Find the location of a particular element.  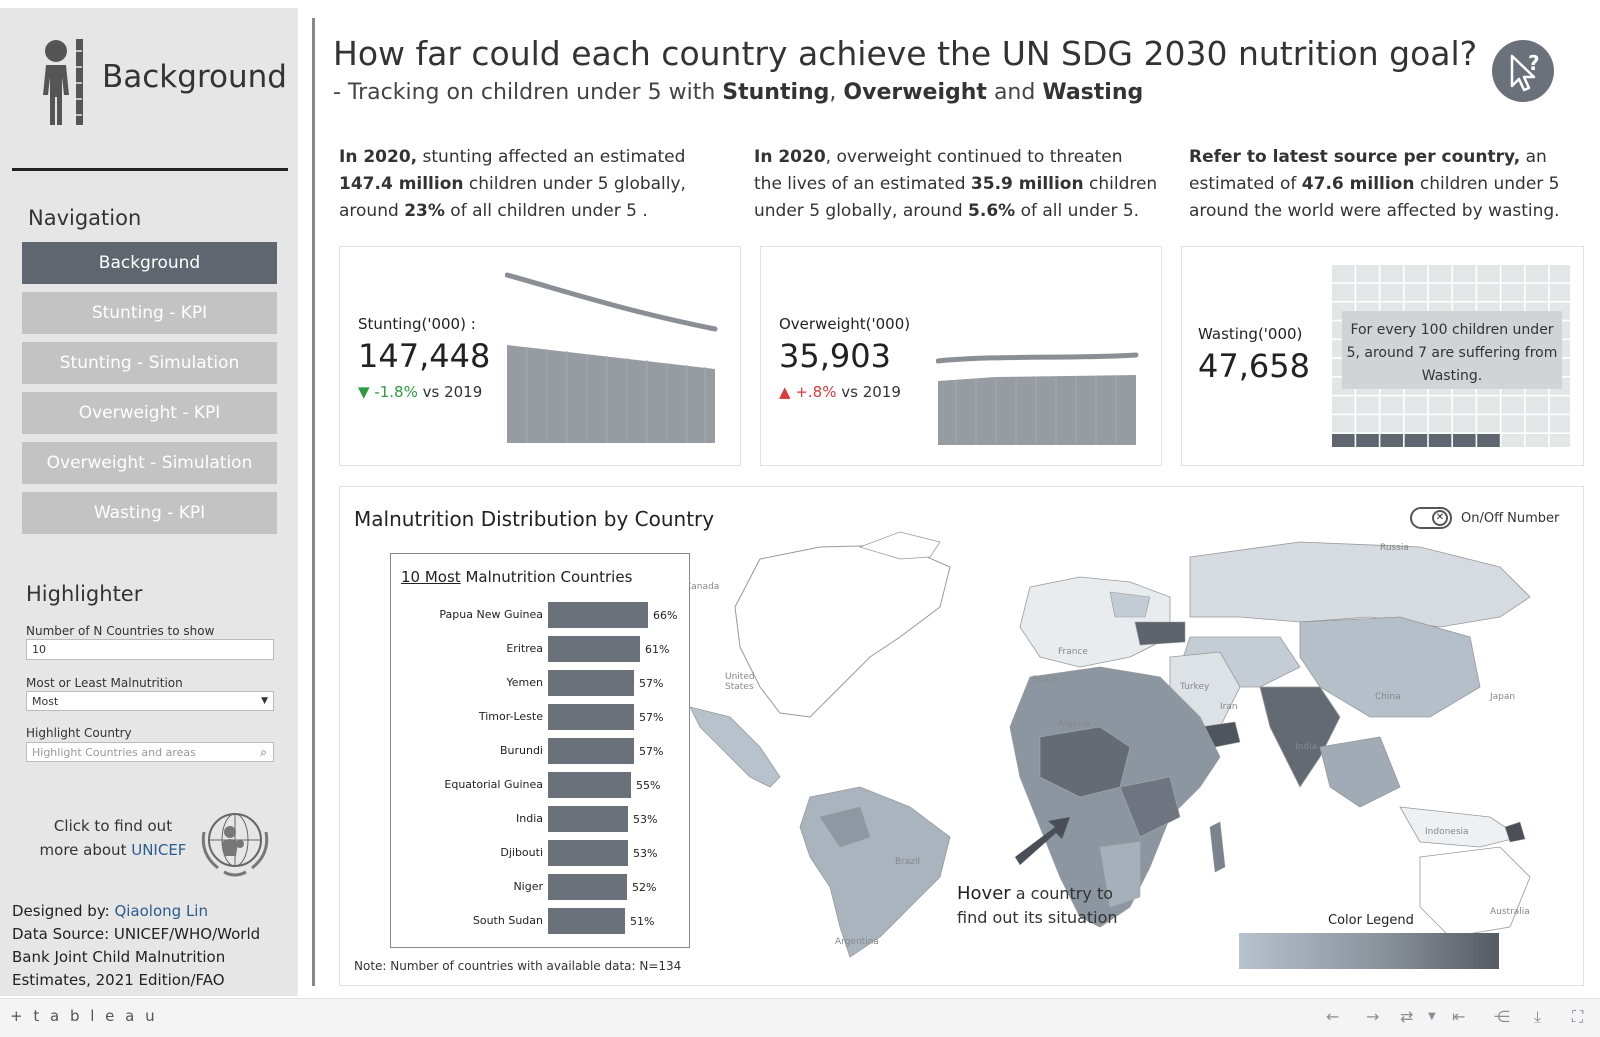

tableau-logo: + t a b l e a u is located at coordinates (84, 1016).